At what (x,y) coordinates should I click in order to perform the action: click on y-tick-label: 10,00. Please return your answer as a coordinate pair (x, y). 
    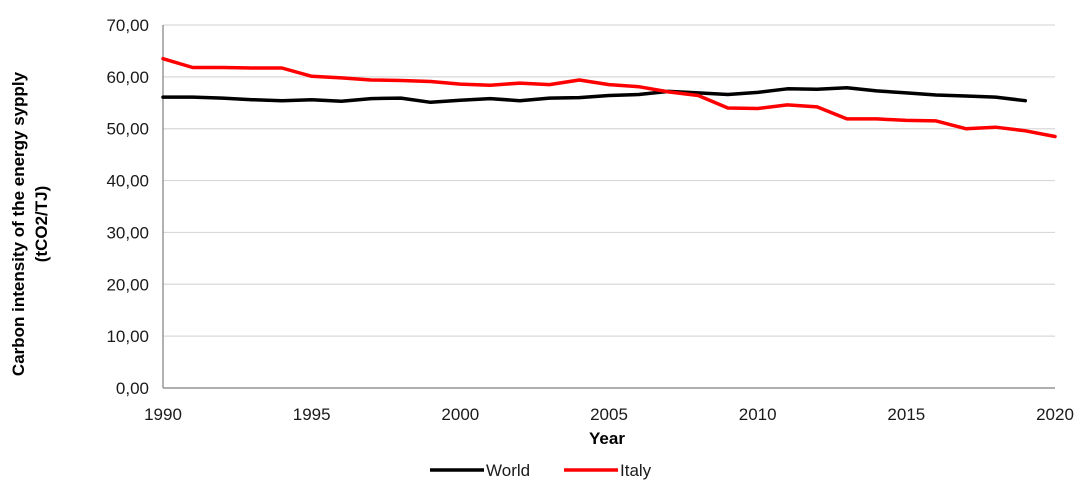
    Looking at the image, I should click on (127, 336).